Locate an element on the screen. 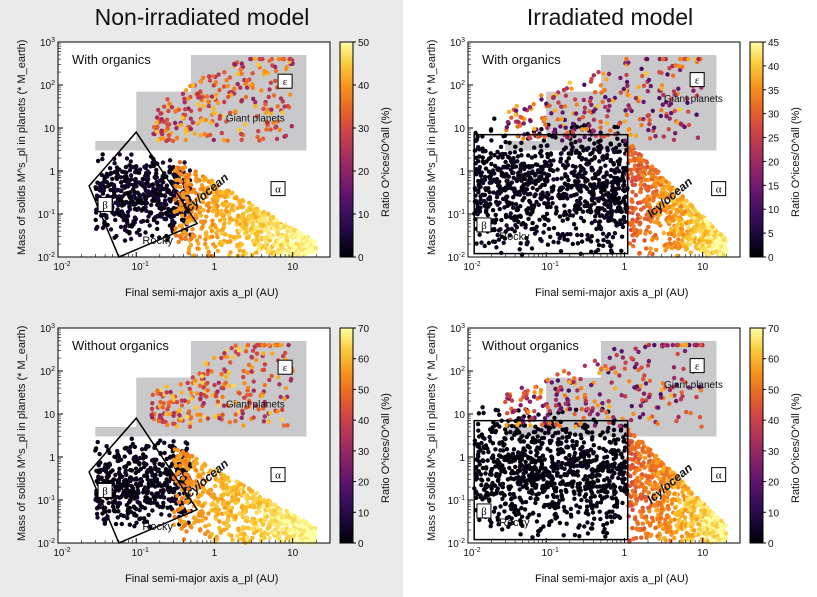 The image size is (817, 597). tick-label: 1 is located at coordinates (215, 267).